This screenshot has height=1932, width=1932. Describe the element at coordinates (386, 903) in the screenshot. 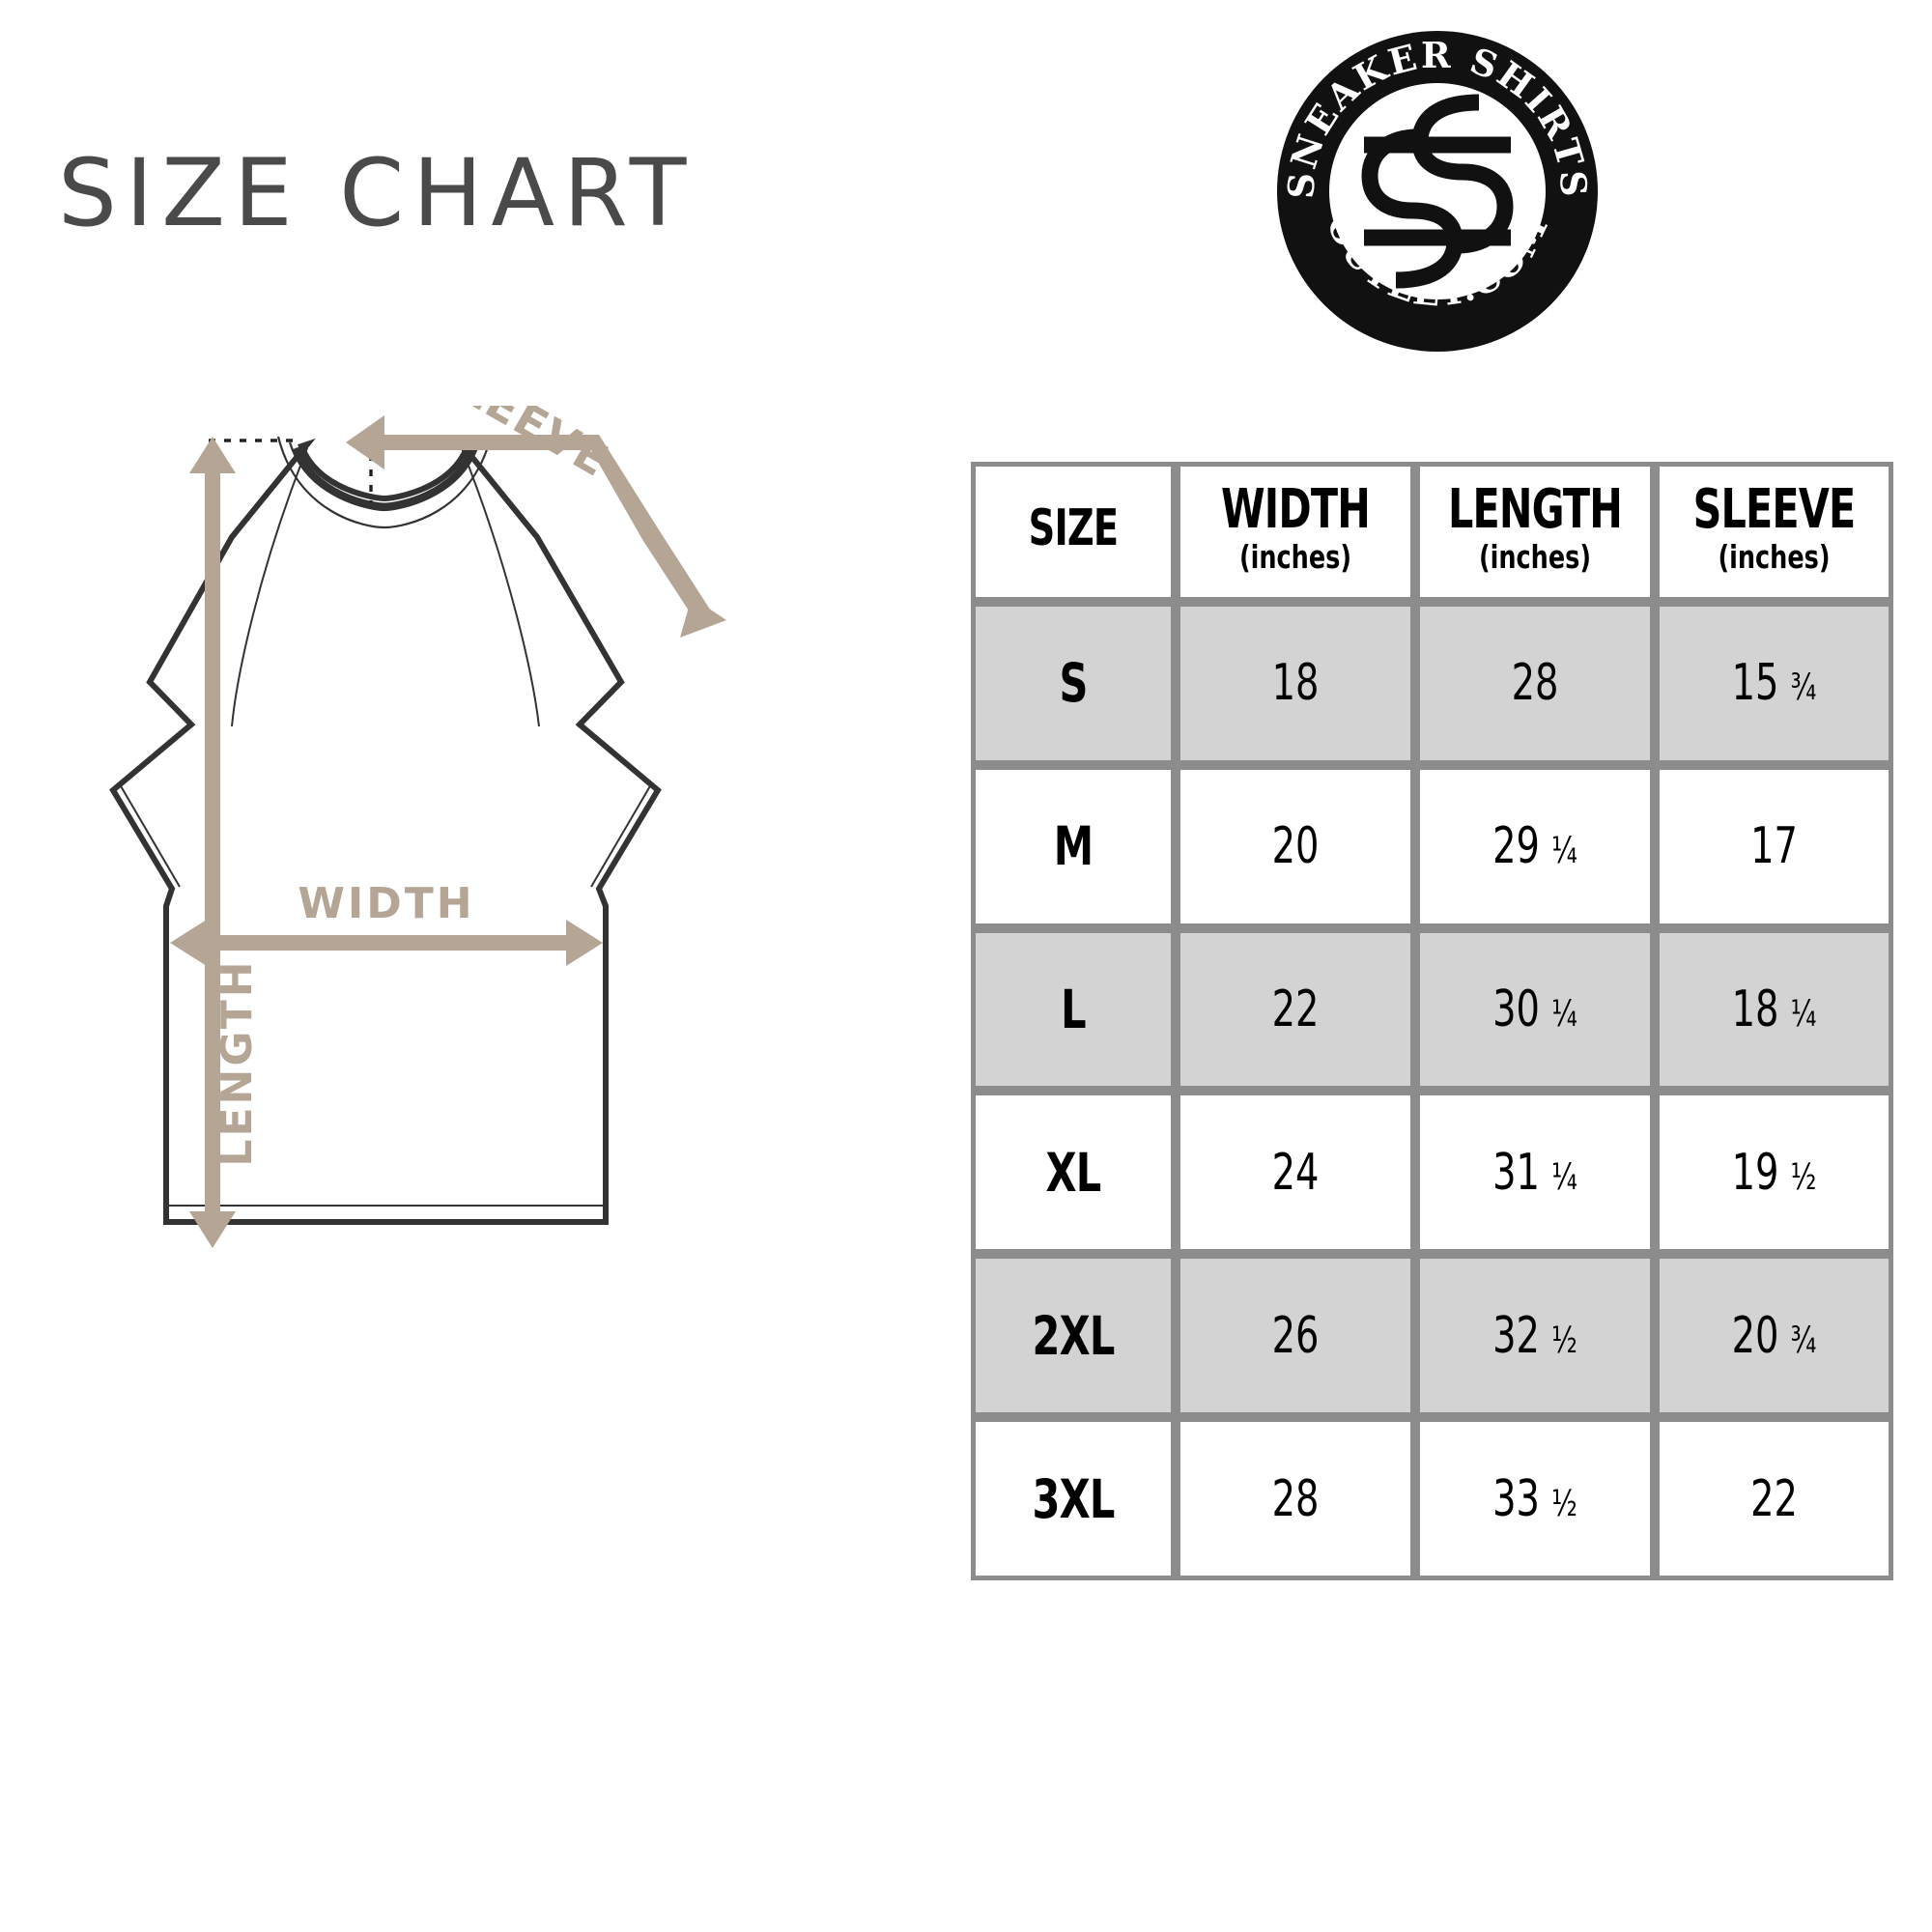

I see `width-label-text: WIDTH` at that location.